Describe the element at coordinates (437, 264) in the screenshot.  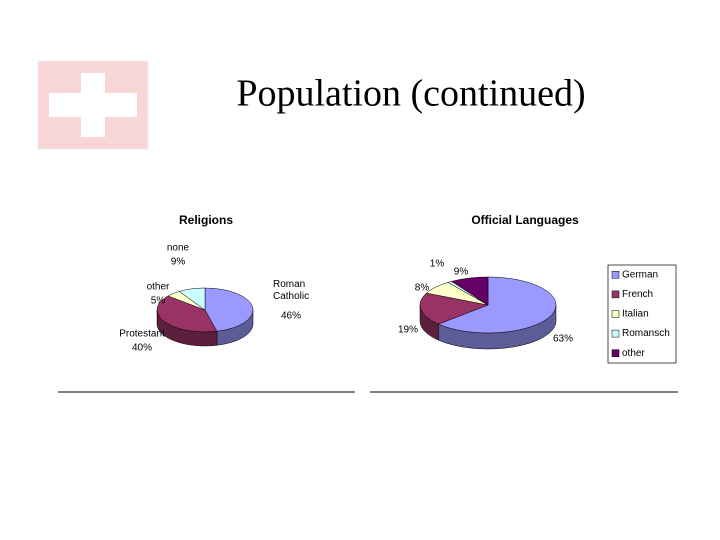
I see `data-label: 1%` at that location.